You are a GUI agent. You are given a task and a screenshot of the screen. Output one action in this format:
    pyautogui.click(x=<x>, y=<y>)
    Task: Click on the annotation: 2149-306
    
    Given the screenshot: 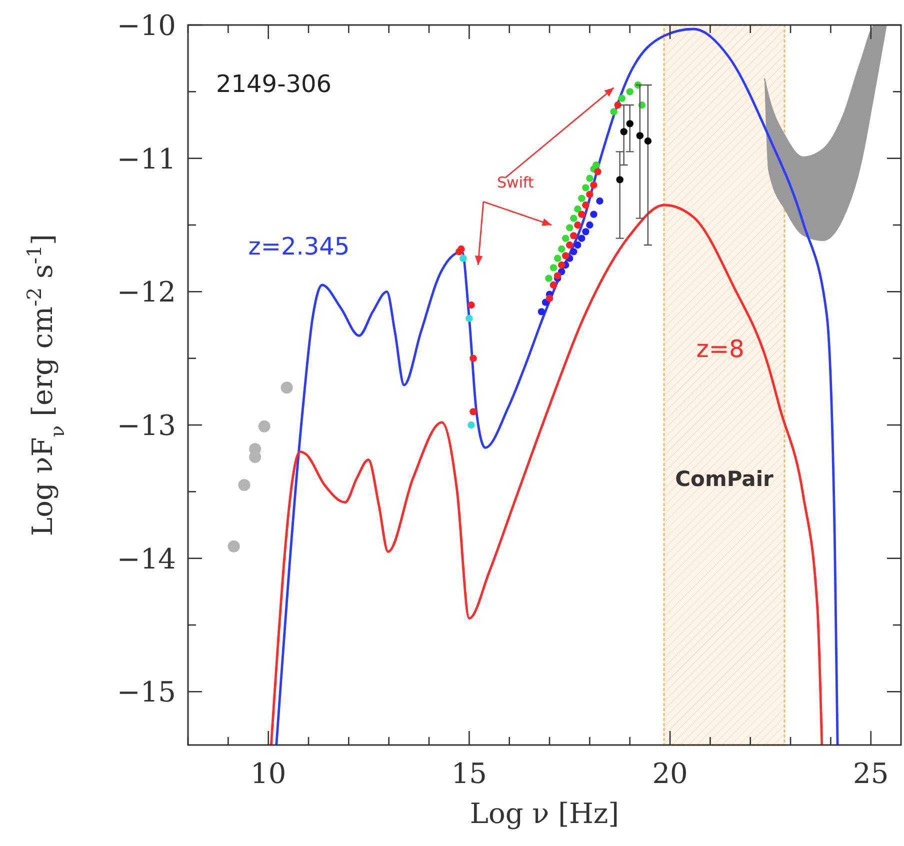 What is the action you would take?
    pyautogui.click(x=274, y=84)
    